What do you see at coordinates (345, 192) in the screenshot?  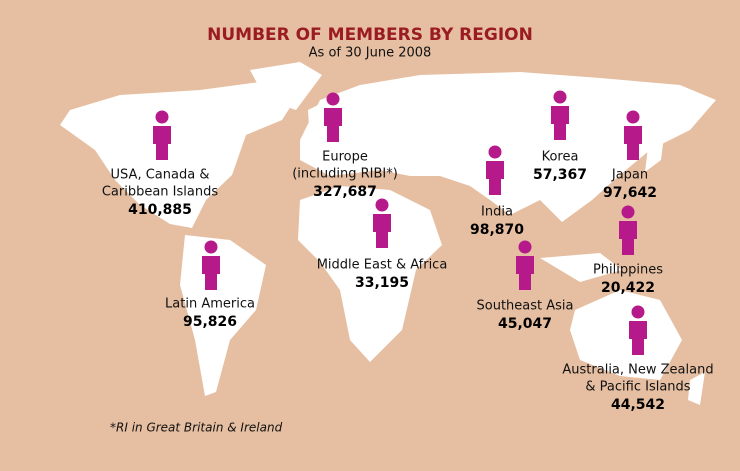 I see `member-count: 327,687` at bounding box center [345, 192].